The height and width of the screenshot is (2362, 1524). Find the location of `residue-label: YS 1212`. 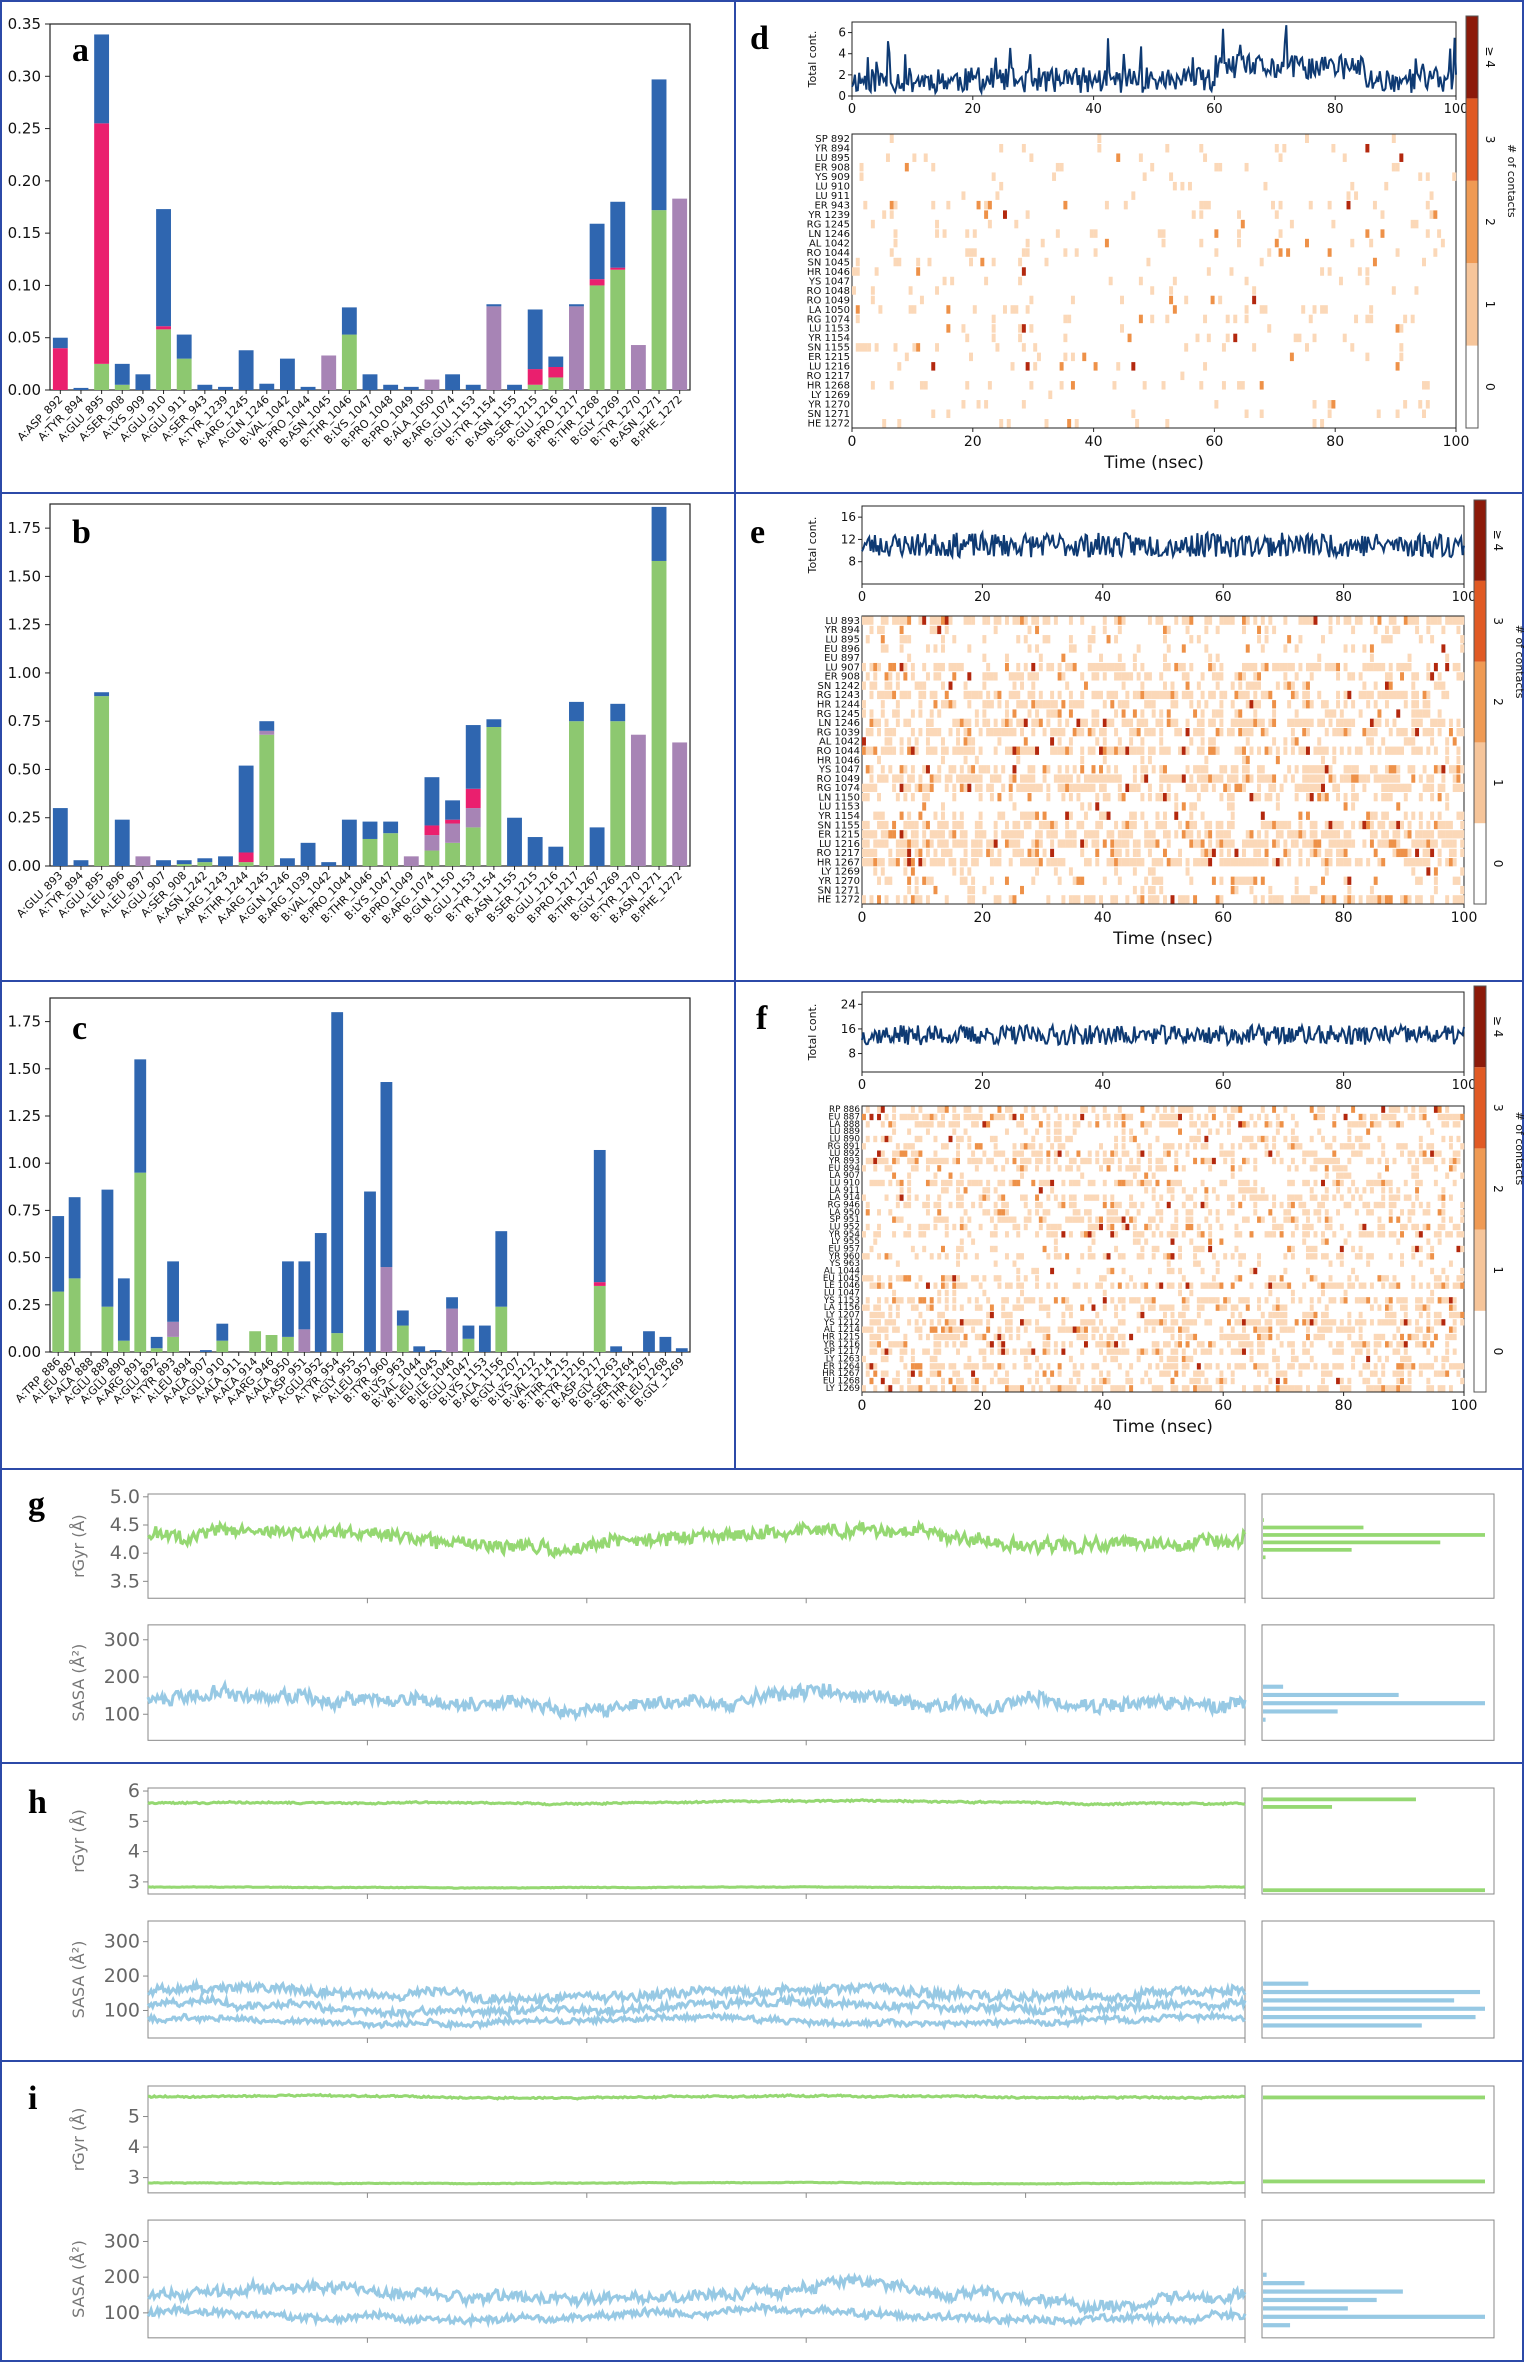

residue-label: YS 1212 is located at coordinates (841, 1323).